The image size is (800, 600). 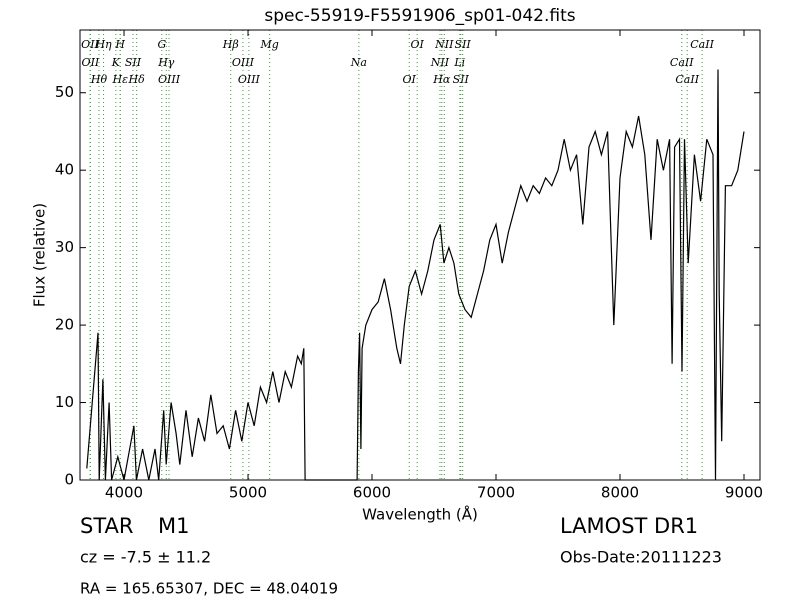 I want to click on obs-date: Obs-Date:20111223, so click(x=641, y=557).